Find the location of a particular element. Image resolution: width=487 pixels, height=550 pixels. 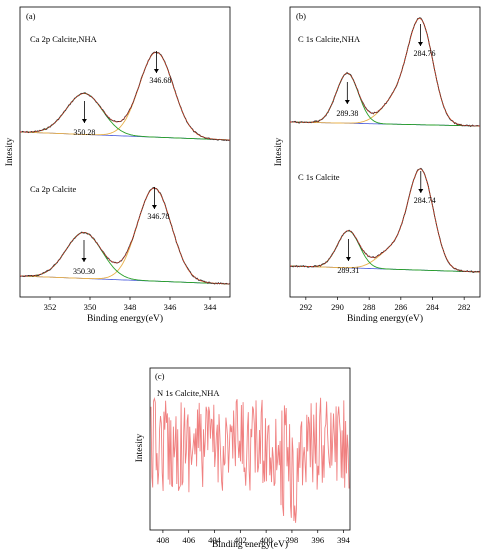

panel-c-label: (c) is located at coordinates (160, 376).